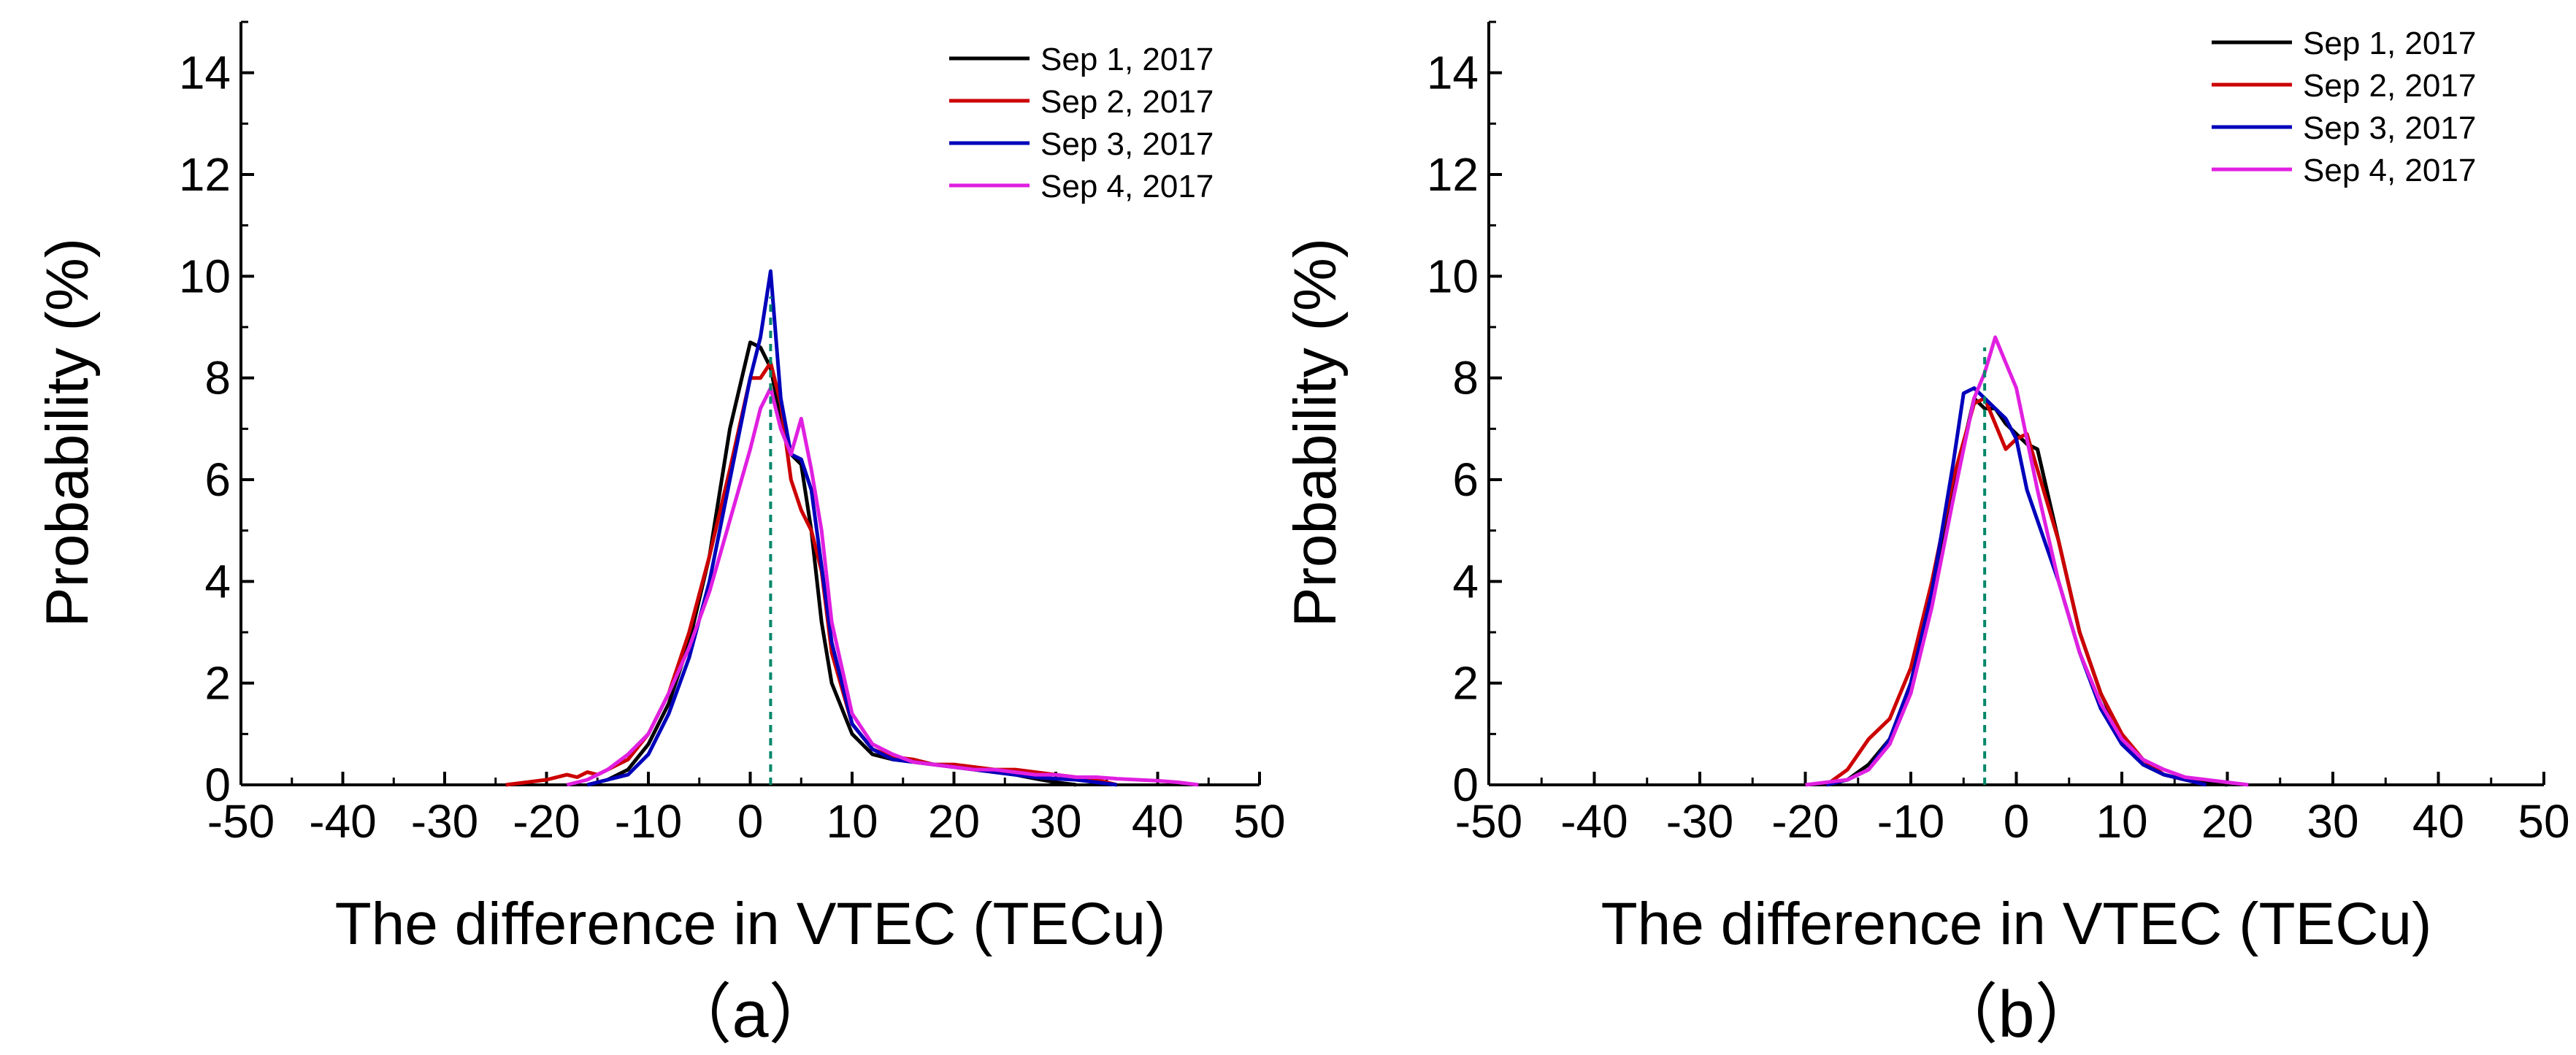 The image size is (2576, 1055). What do you see at coordinates (2016, 1014) in the screenshot?
I see `panel-label: （b）` at bounding box center [2016, 1014].